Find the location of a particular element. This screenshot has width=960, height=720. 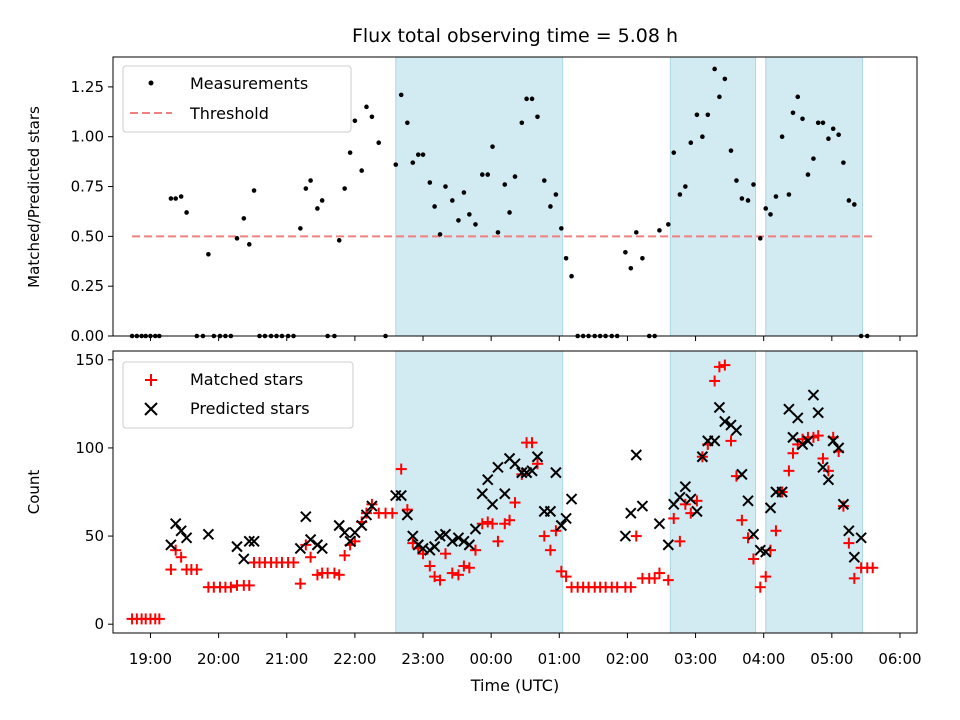

legend-predicted-marker is located at coordinates (151, 409).